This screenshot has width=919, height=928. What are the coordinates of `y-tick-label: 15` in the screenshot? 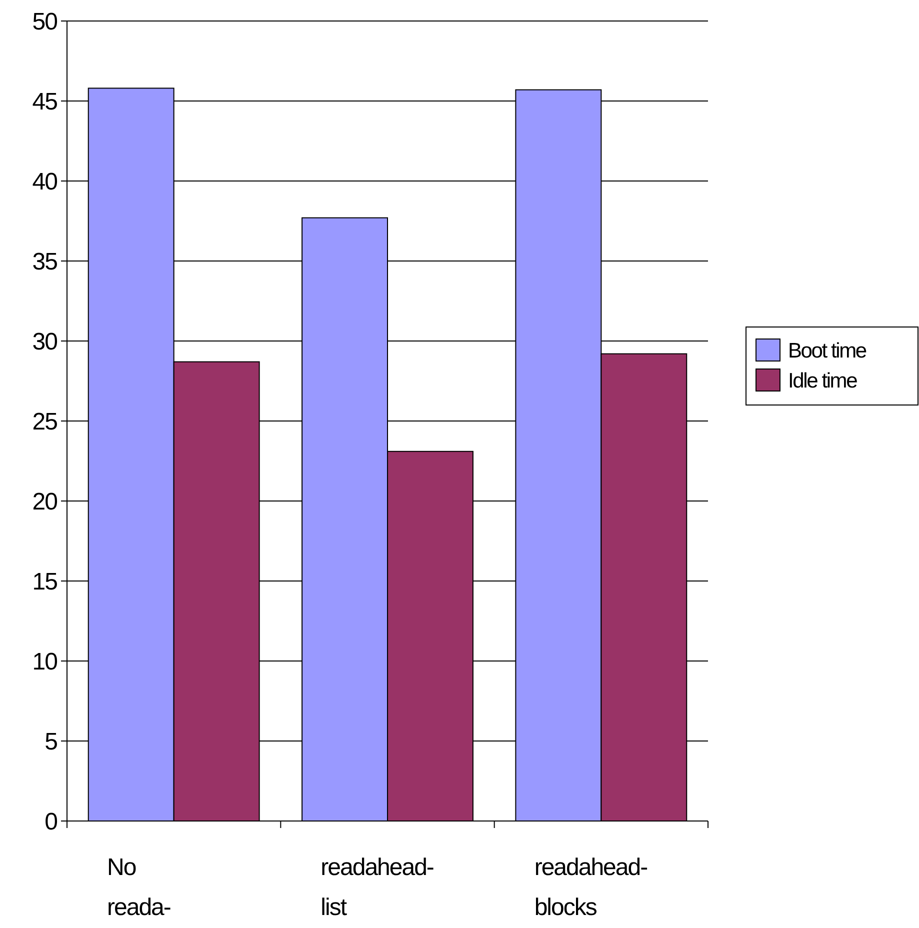 It's located at (45, 582).